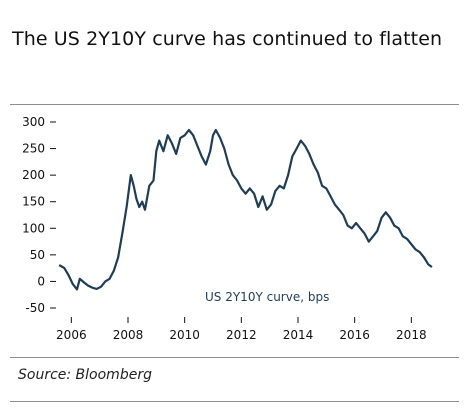  Describe the element at coordinates (298, 335) in the screenshot. I see `x-tick-label: 2014` at that location.